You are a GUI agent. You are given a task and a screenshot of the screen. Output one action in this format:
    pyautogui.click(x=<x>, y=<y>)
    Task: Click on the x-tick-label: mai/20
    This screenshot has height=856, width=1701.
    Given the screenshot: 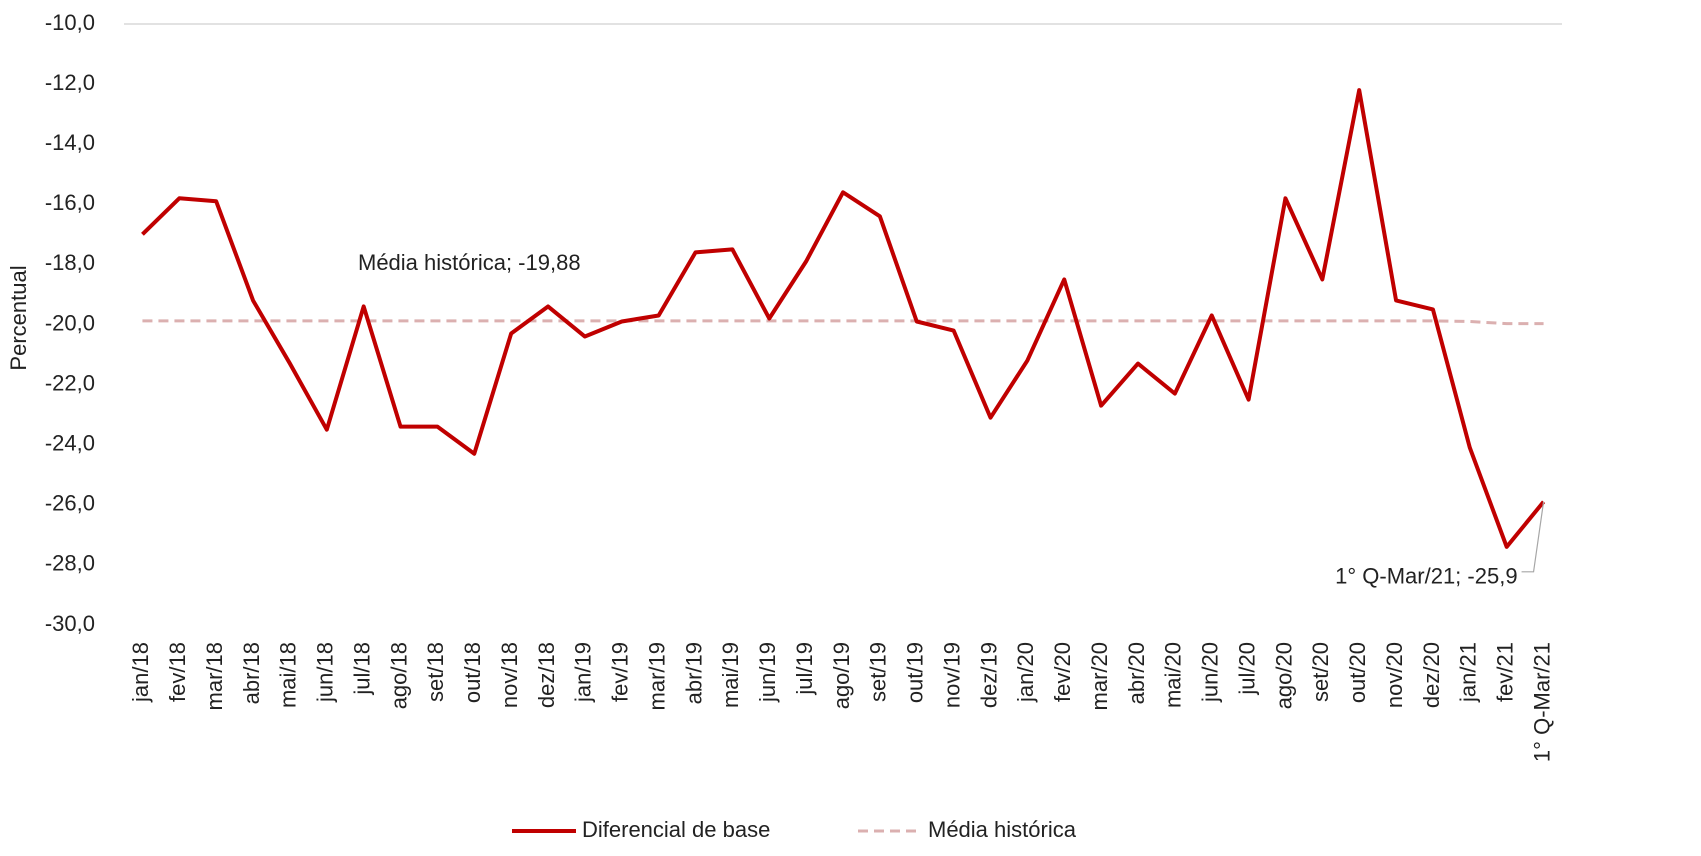 What is the action you would take?
    pyautogui.click(x=1173, y=675)
    